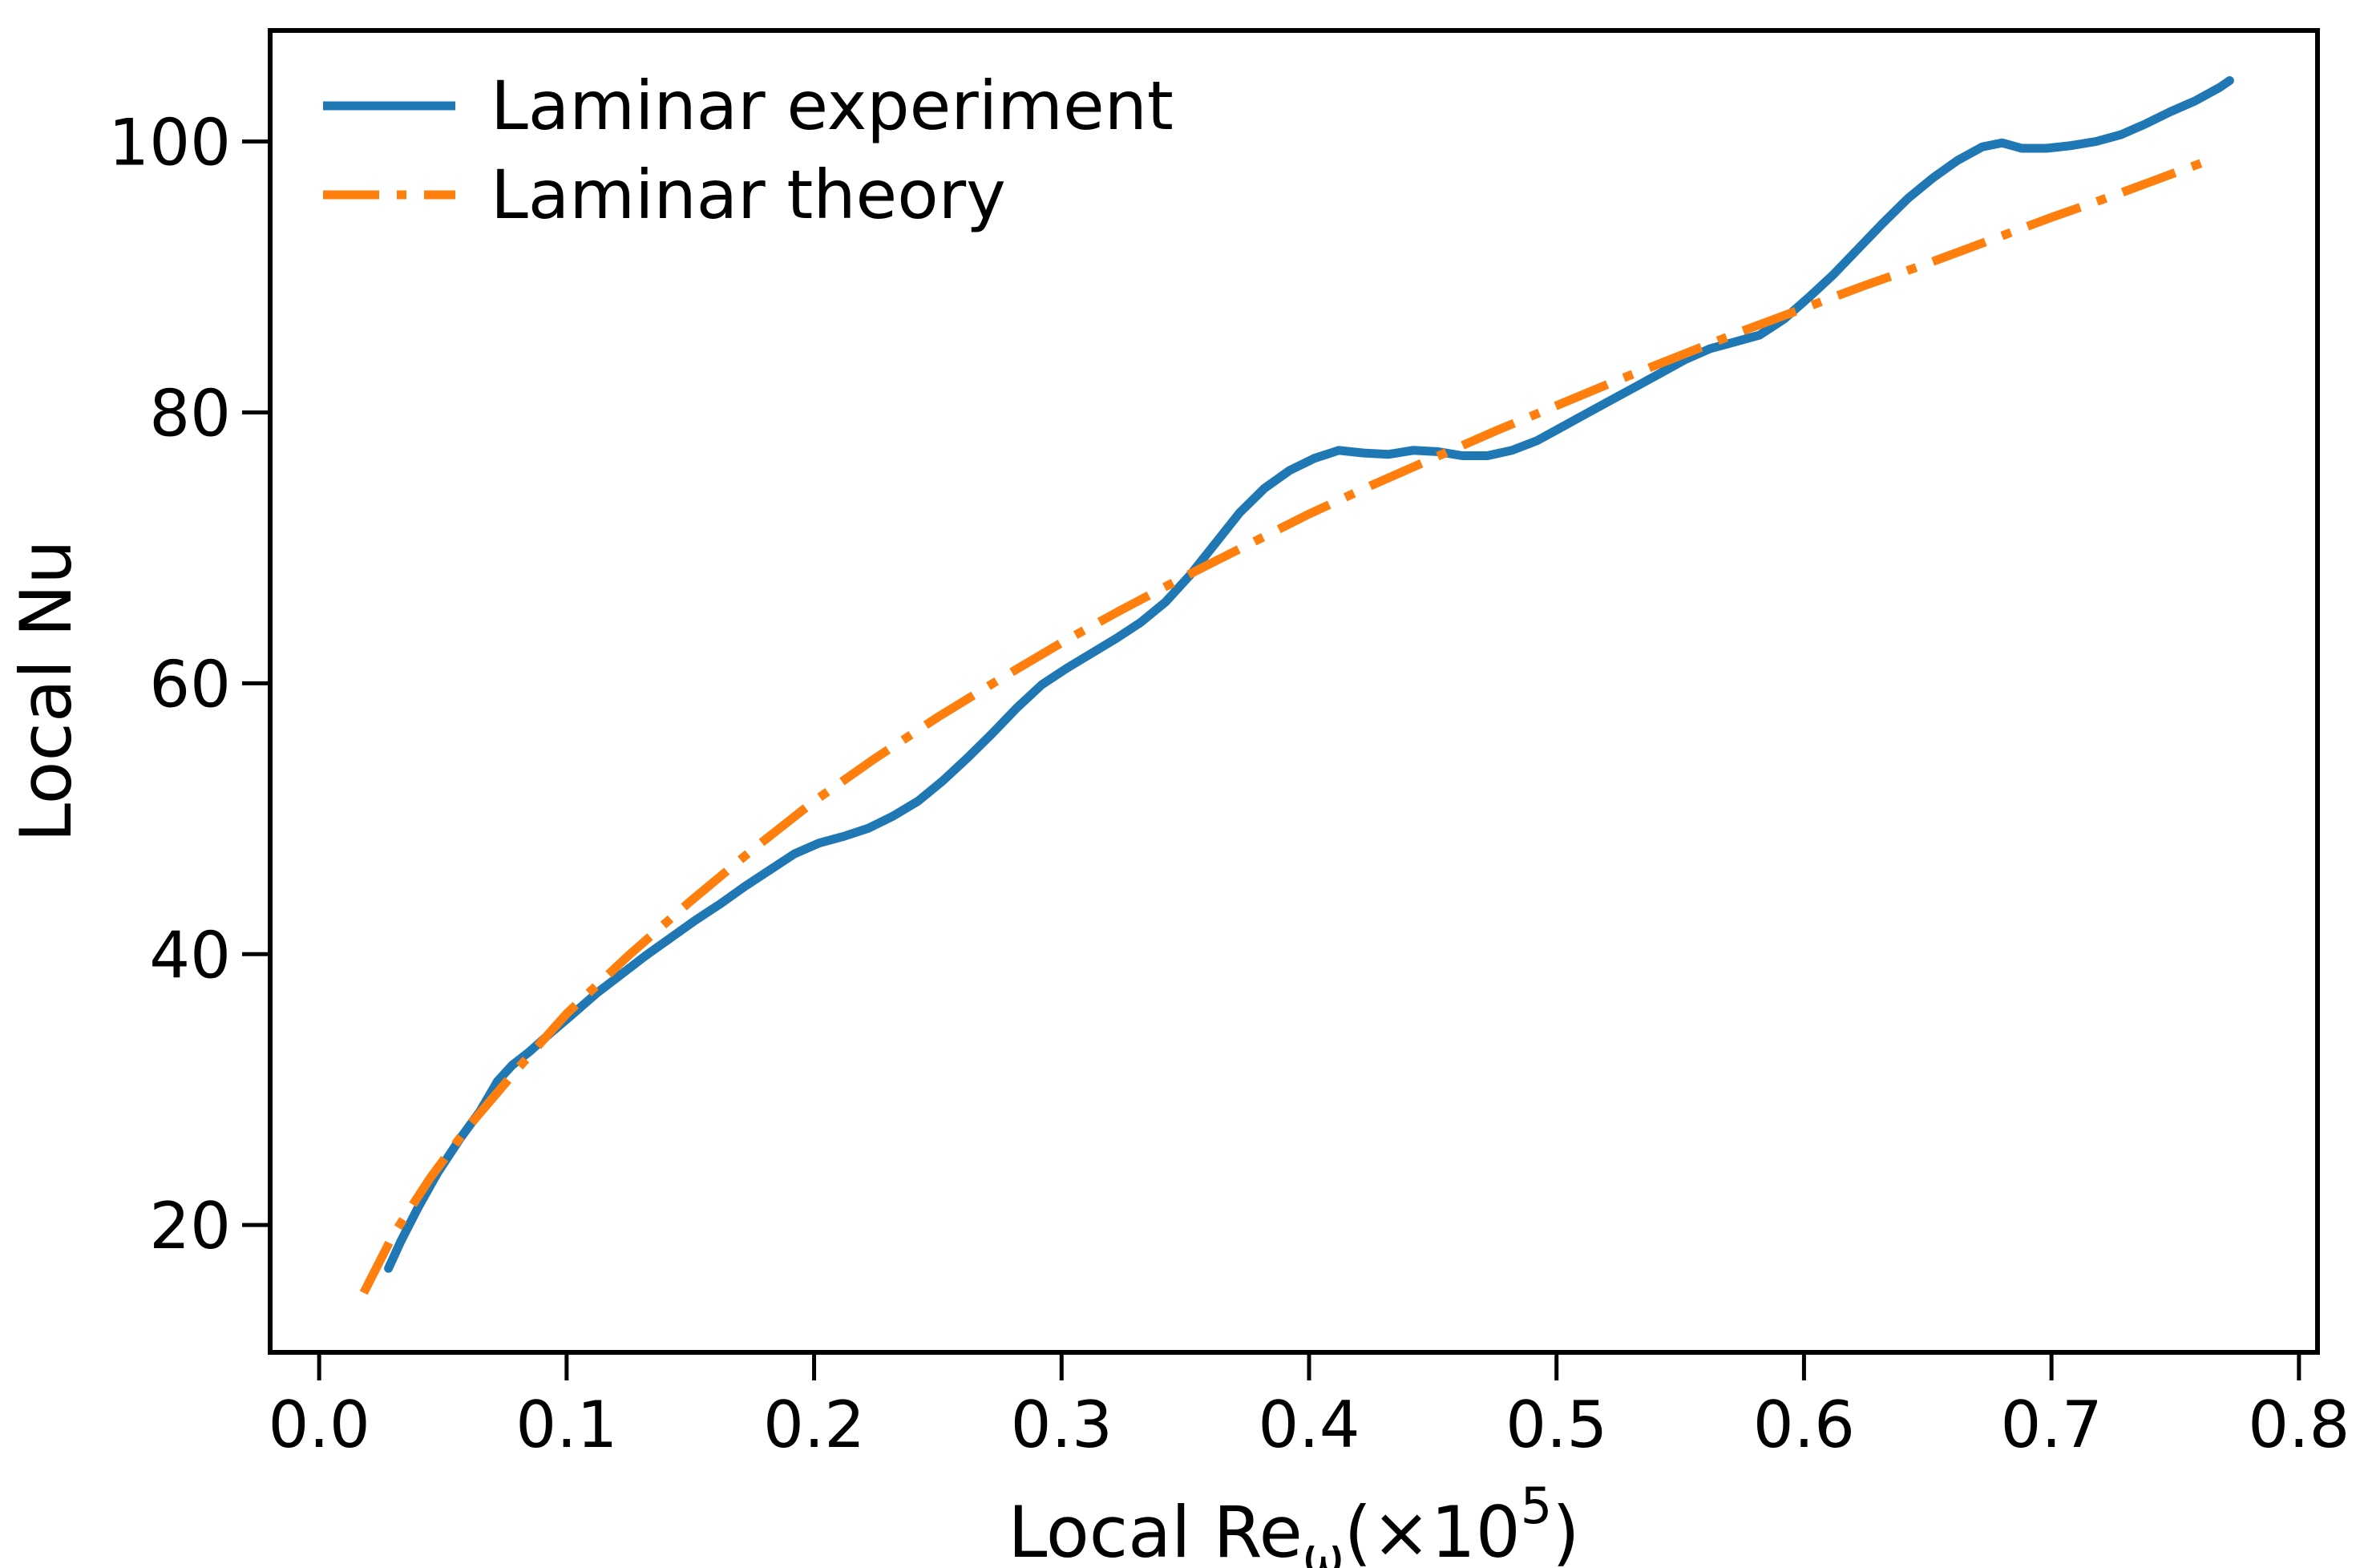 The image size is (2360, 1568). I want to click on y-tick-label: 20, so click(190, 1226).